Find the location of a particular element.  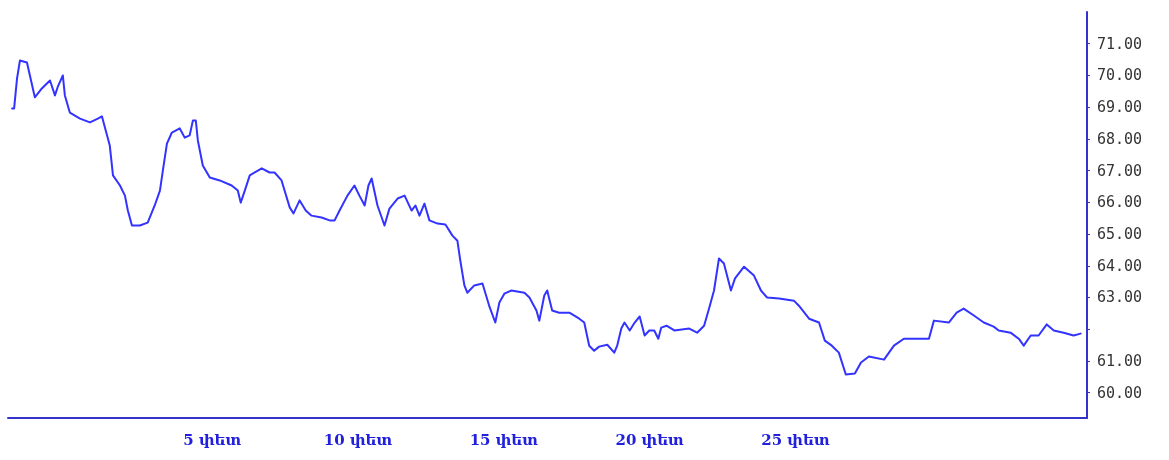

x-tick-label: 5 փետ is located at coordinates (212, 439).